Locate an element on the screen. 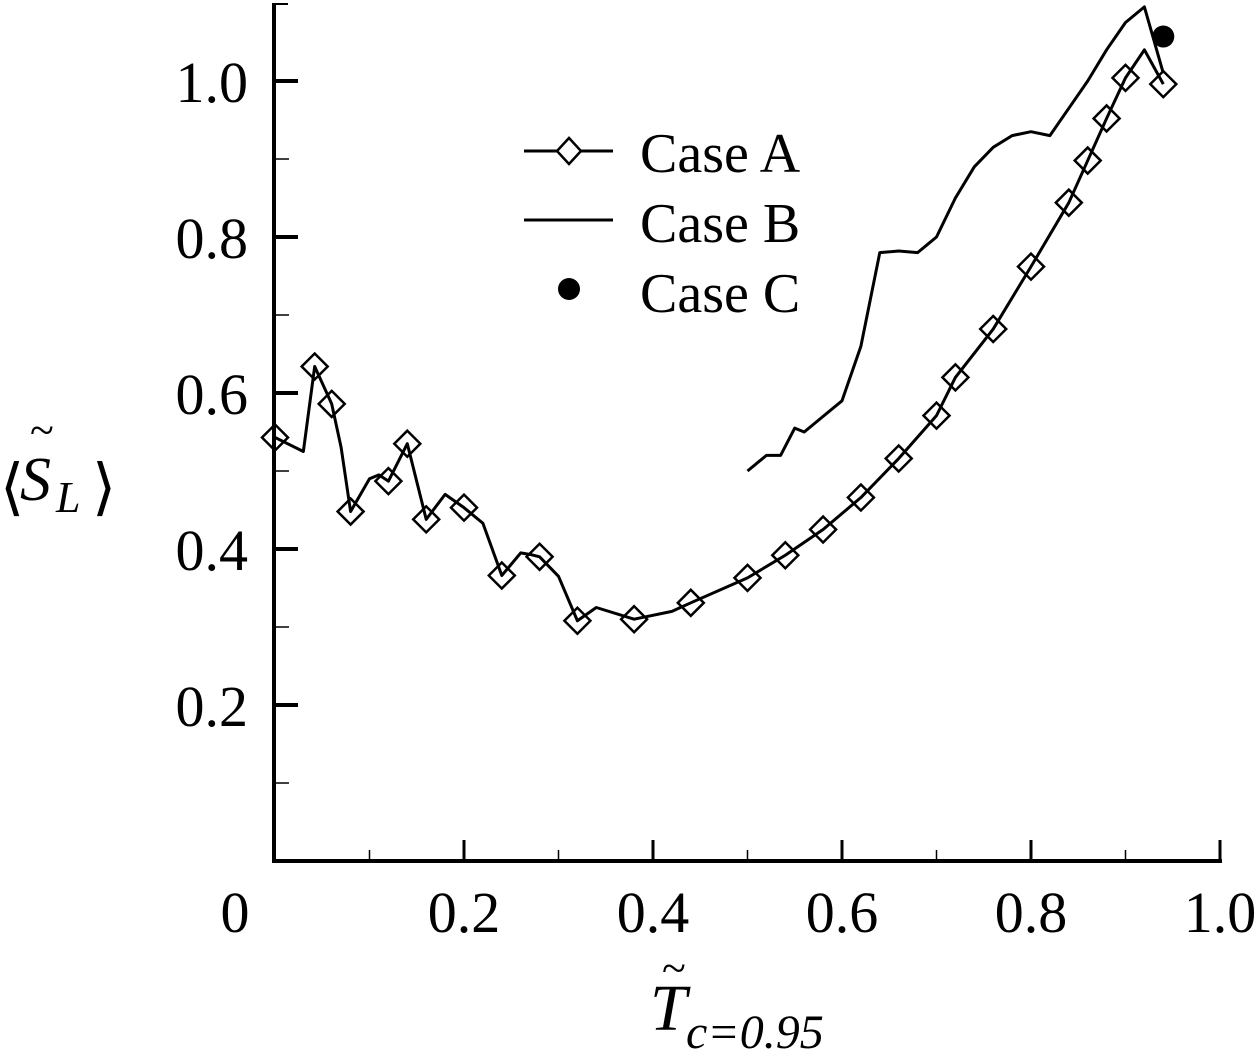 The image size is (1259, 1055). x-tick-label: 0.4 is located at coordinates (653, 912).